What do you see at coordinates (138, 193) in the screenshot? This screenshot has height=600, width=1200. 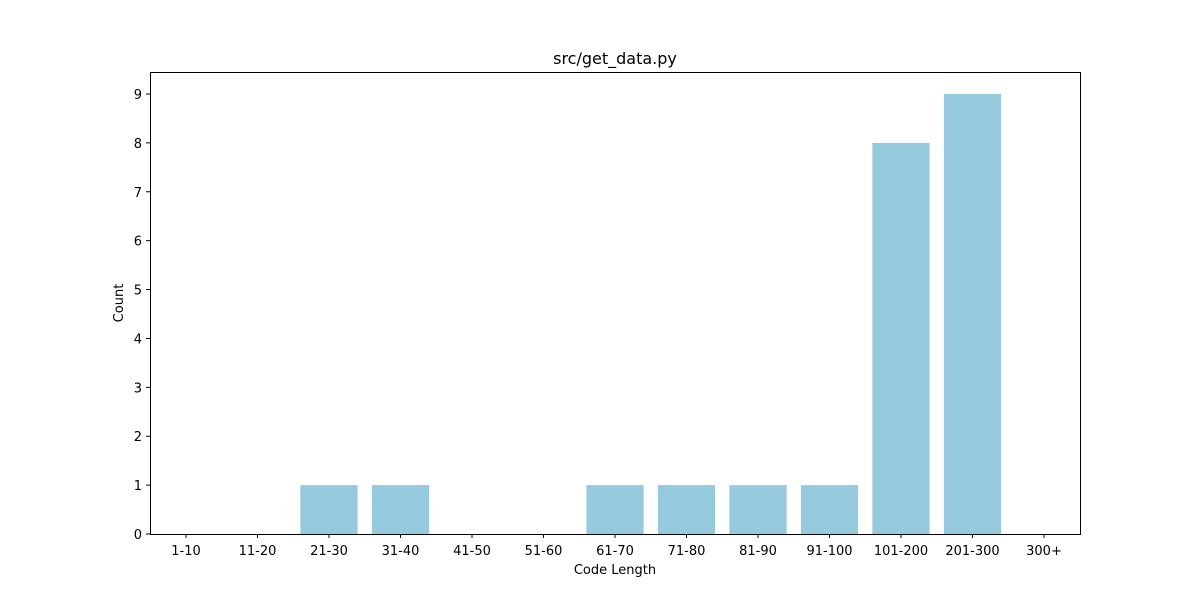 I see `y-tick-label: 7` at bounding box center [138, 193].